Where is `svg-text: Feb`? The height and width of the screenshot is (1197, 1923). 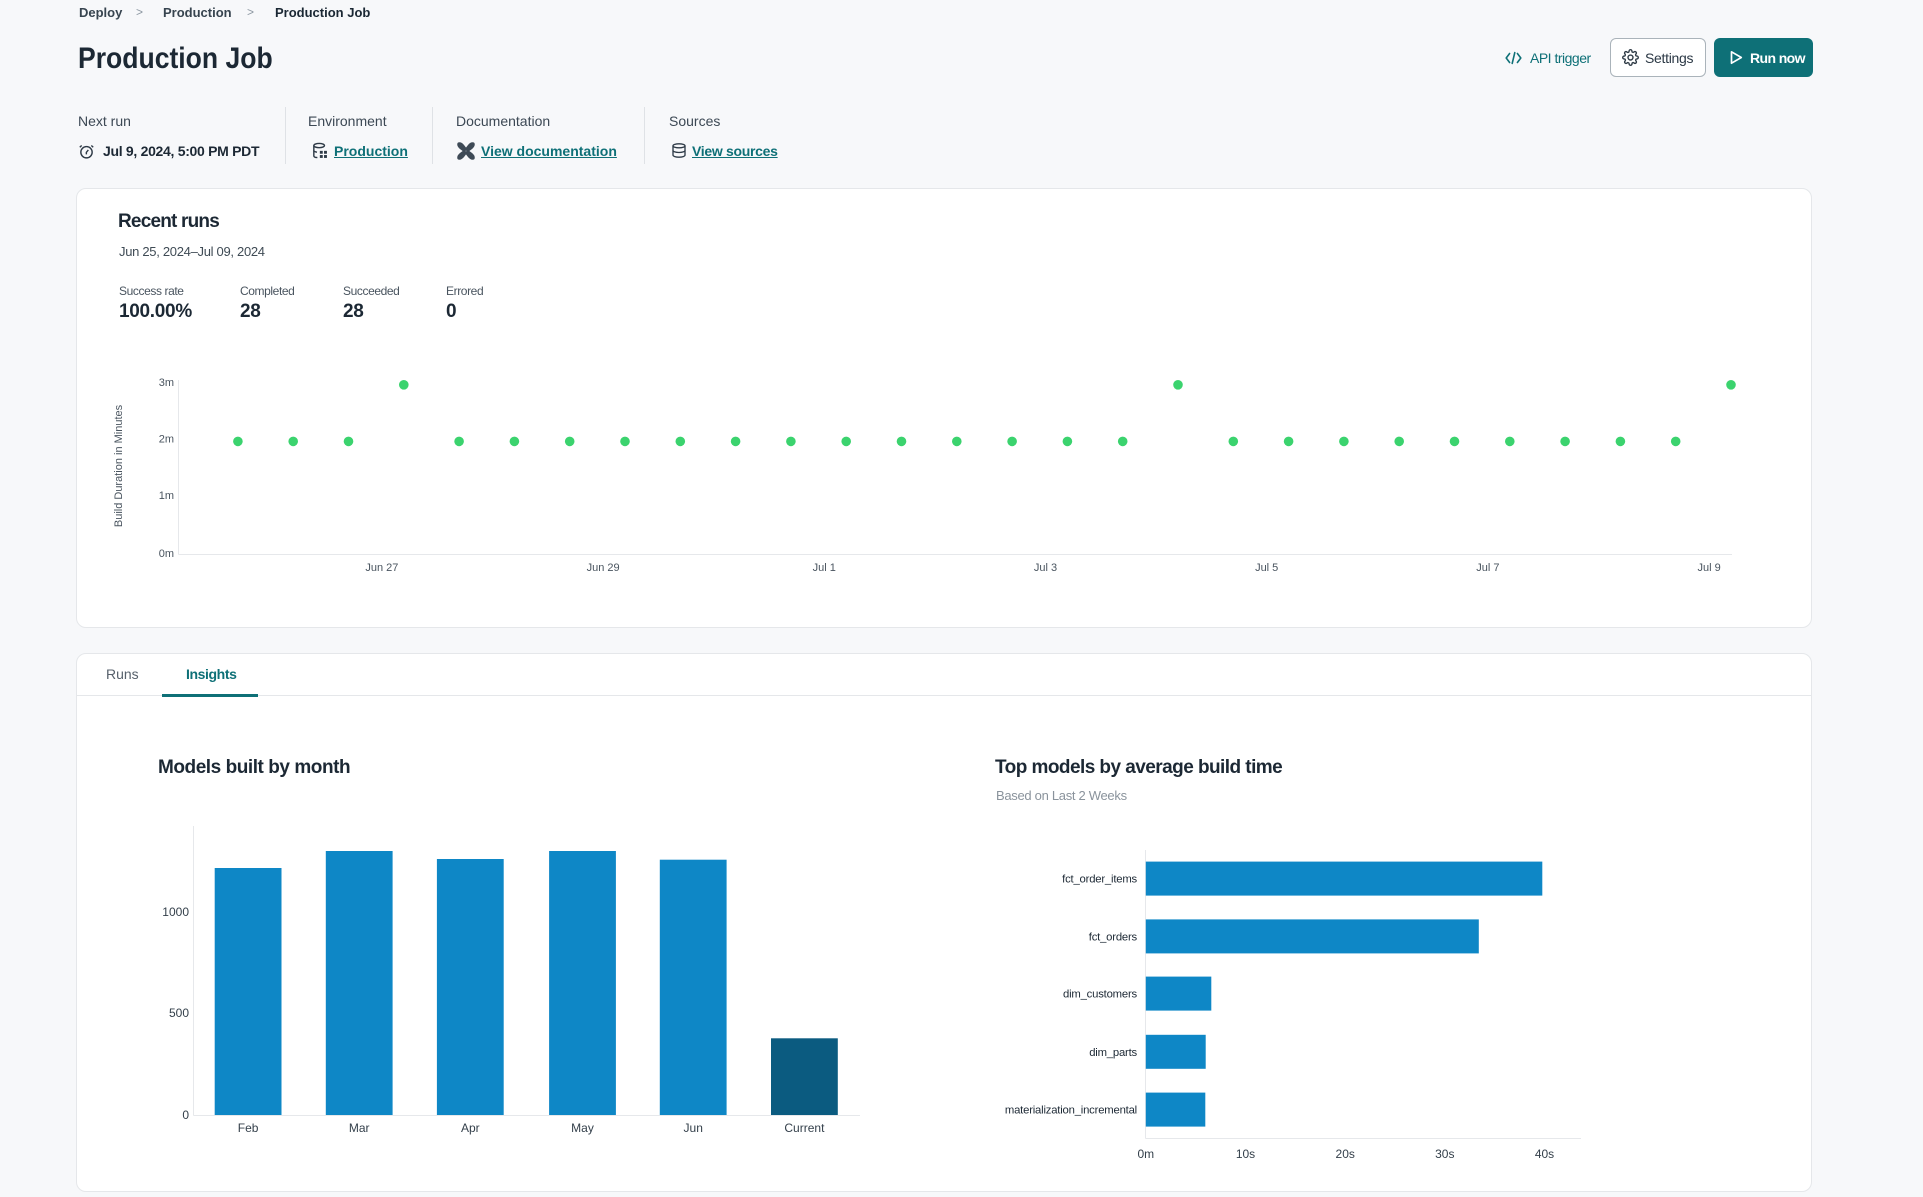 svg-text: Feb is located at coordinates (248, 1128).